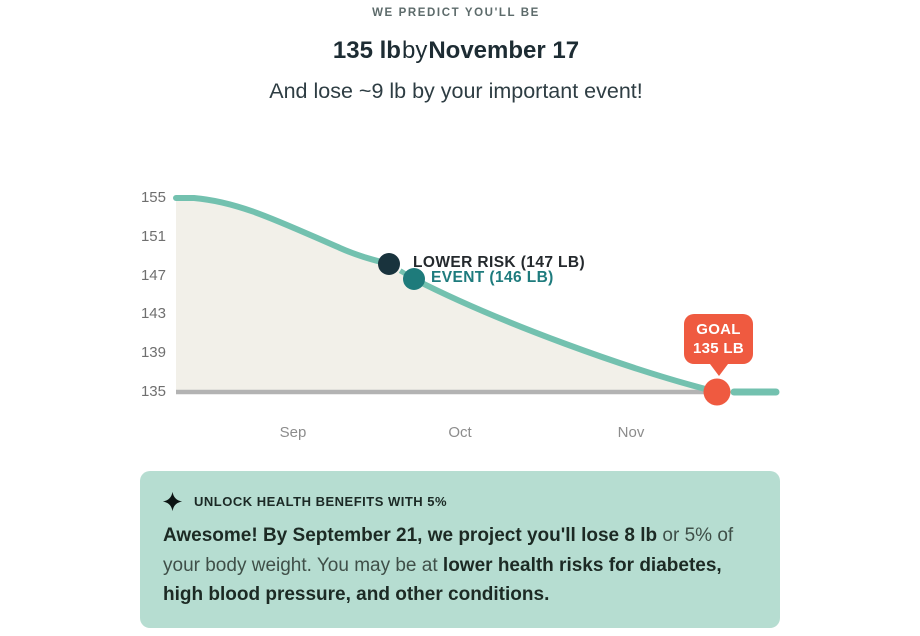  Describe the element at coordinates (293, 432) in the screenshot. I see `x-axis-label: Sep` at that location.